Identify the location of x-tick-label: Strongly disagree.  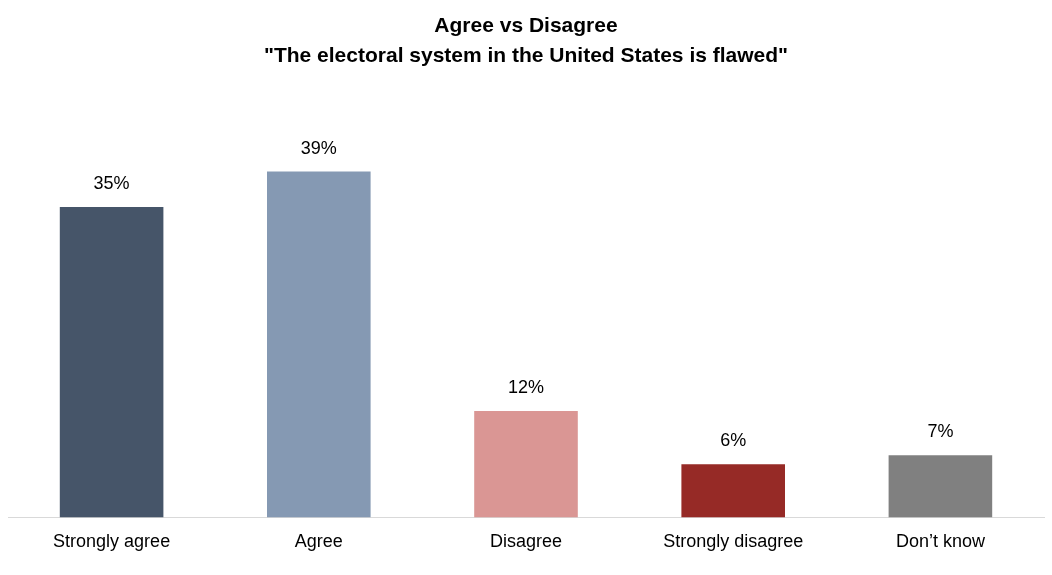
(733, 541).